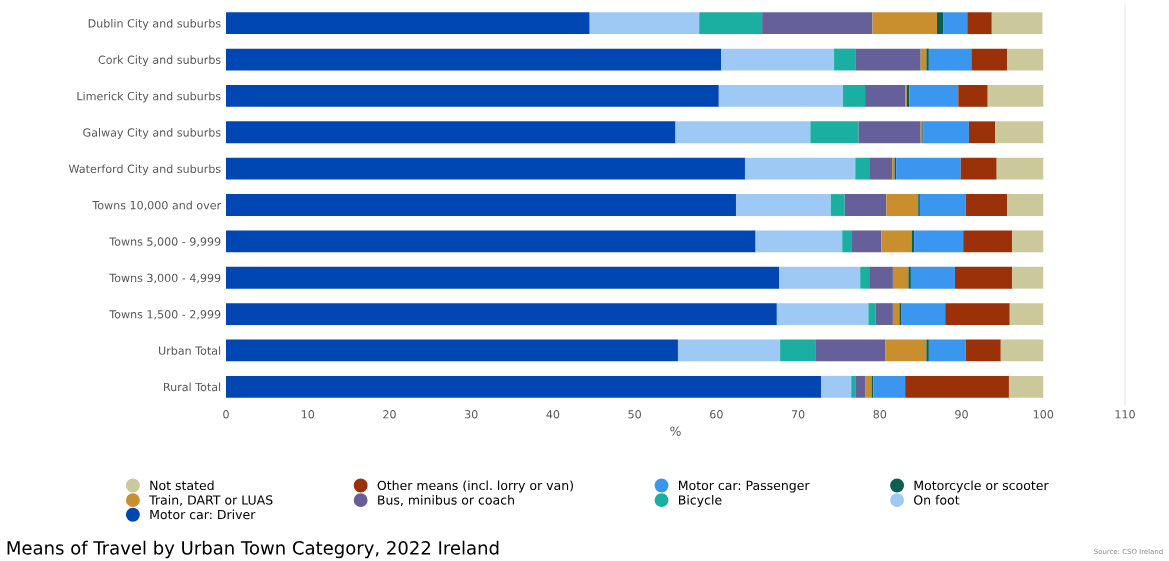  Describe the element at coordinates (675, 431) in the screenshot. I see `x-axis-title: %` at that location.